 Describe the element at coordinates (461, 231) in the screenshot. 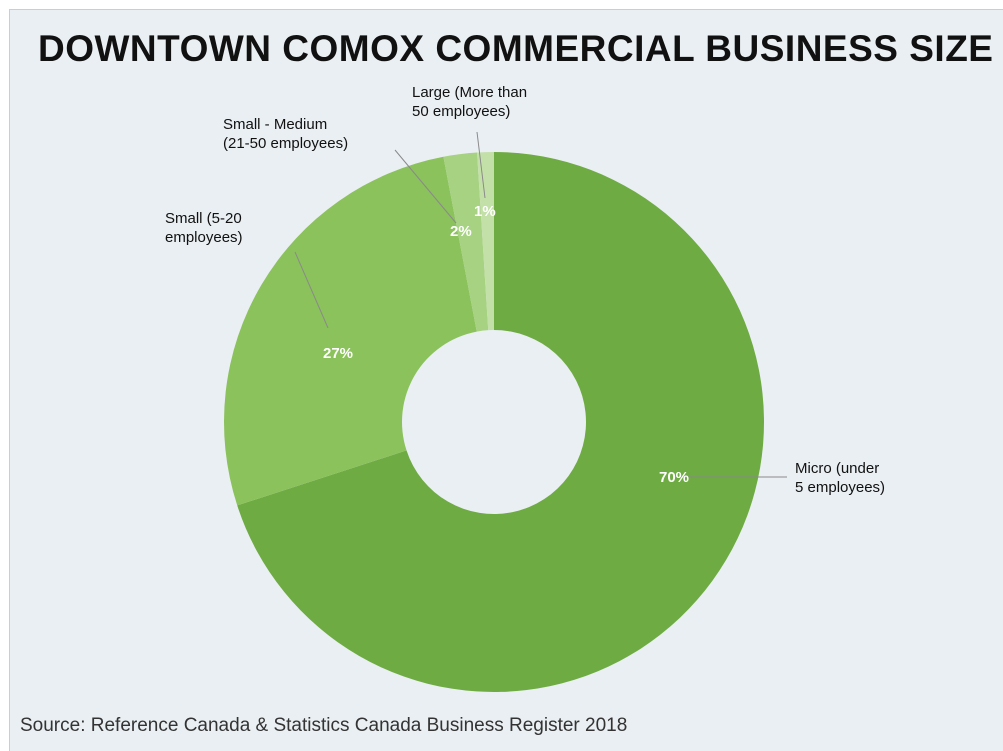

I see `slice-value-label-2: 2%` at that location.